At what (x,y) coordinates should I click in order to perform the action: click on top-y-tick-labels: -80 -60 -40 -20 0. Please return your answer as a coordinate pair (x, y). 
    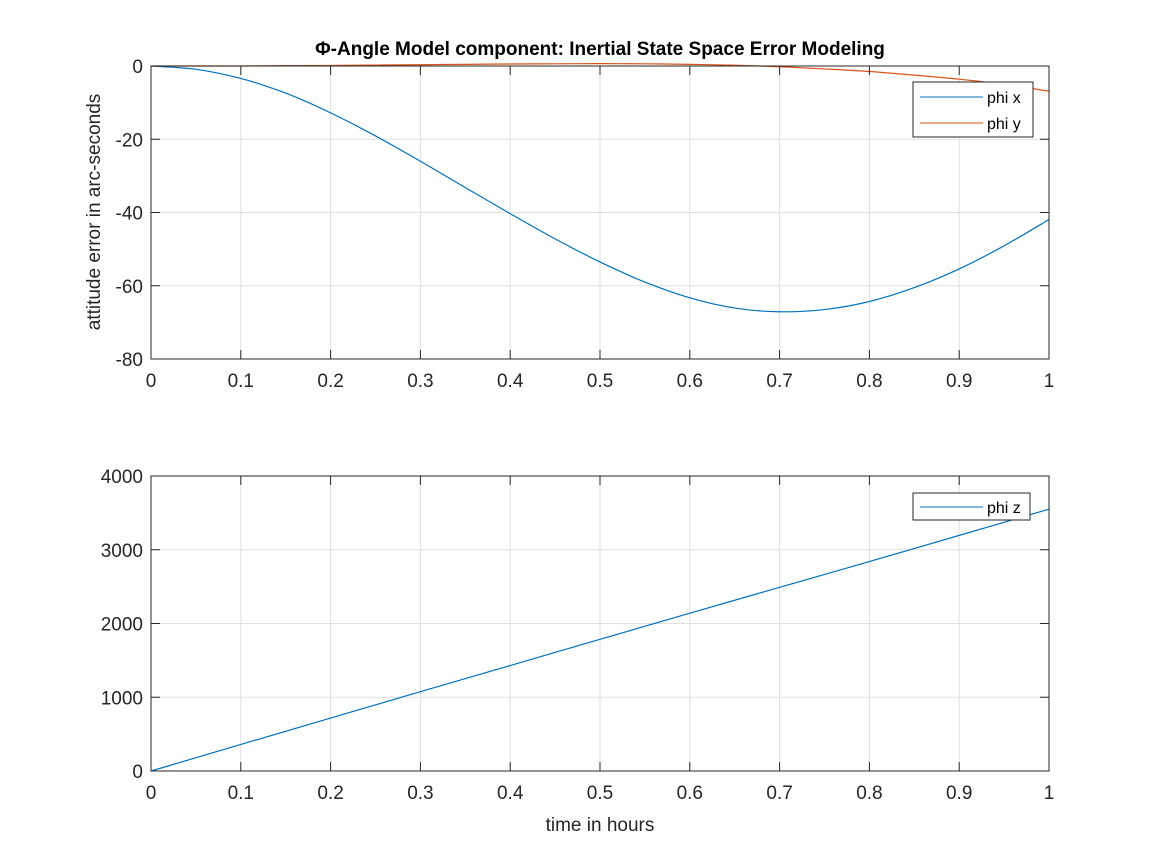
    Looking at the image, I should click on (129, 214).